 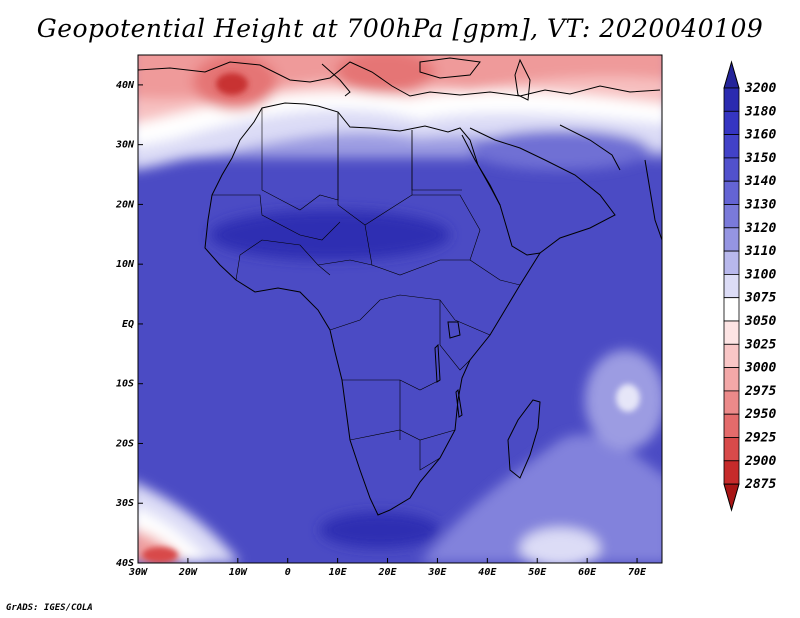 What do you see at coordinates (760, 484) in the screenshot?
I see `colorbar-label: 2875` at bounding box center [760, 484].